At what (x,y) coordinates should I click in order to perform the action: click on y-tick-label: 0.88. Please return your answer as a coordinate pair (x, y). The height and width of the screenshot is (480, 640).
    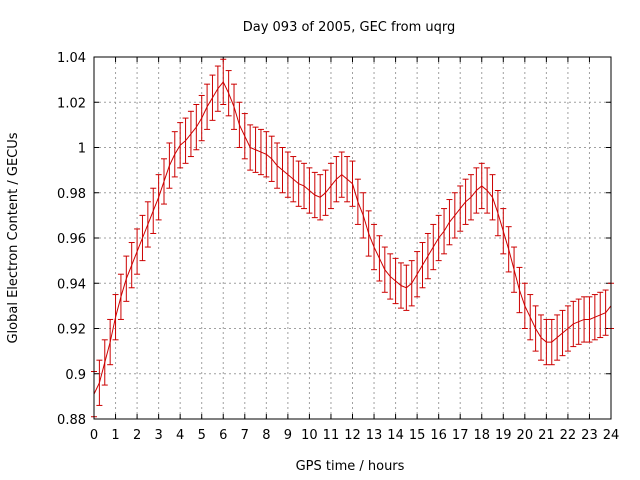
    Looking at the image, I should click on (71, 420).